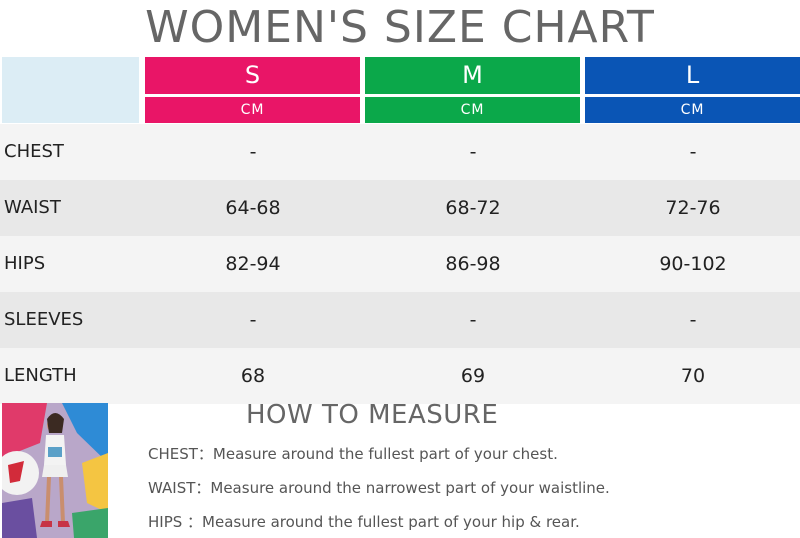 The width and height of the screenshot is (800, 538). What do you see at coordinates (25, 263) in the screenshot?
I see `row-label: HIPS` at bounding box center [25, 263].